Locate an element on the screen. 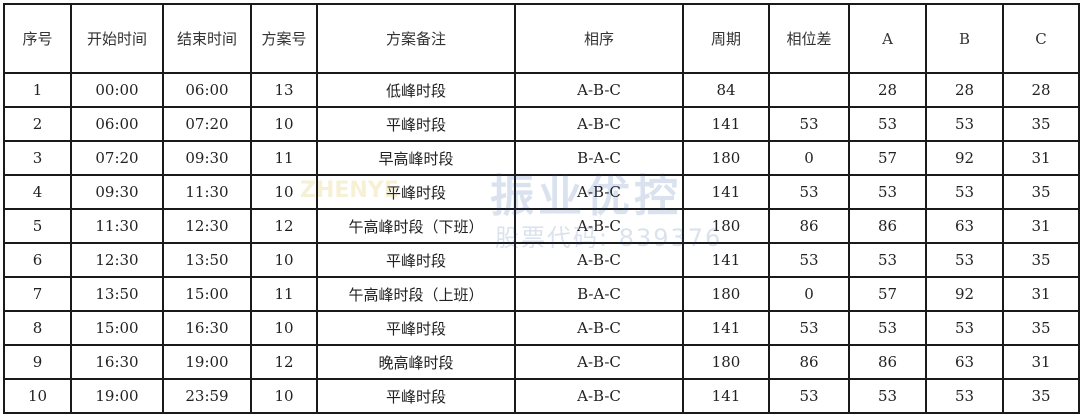  cell-plan-note: 晚高峰时段 is located at coordinates (416, 362).